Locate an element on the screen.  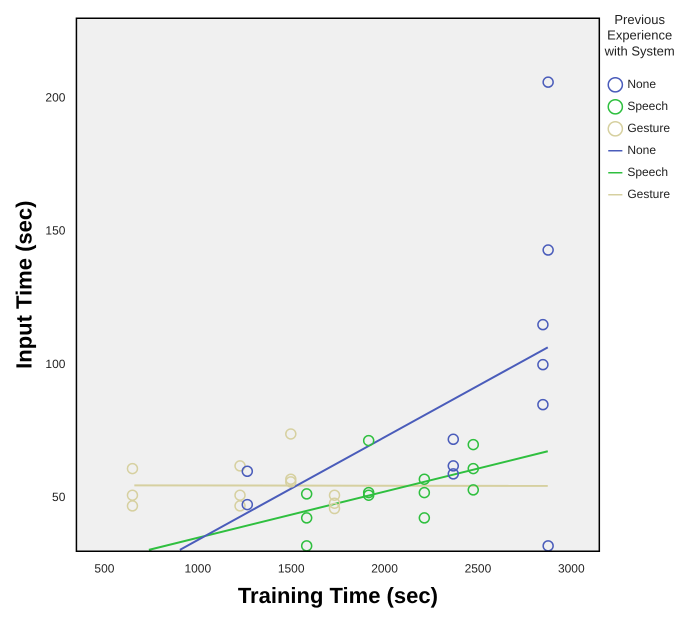
x-tick-label: 2000 is located at coordinates (384, 569).